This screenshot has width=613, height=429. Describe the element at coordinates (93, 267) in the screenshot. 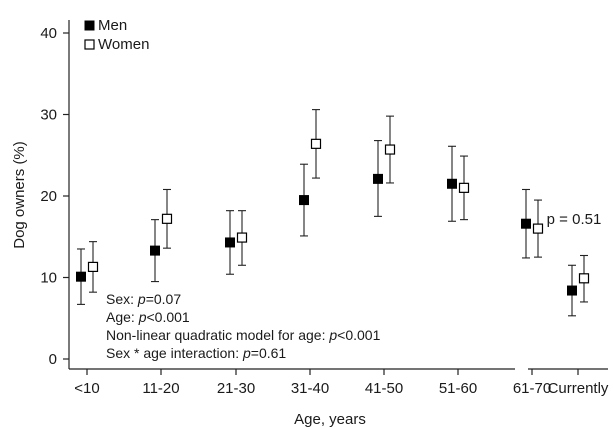

I see `women-0-point` at that location.